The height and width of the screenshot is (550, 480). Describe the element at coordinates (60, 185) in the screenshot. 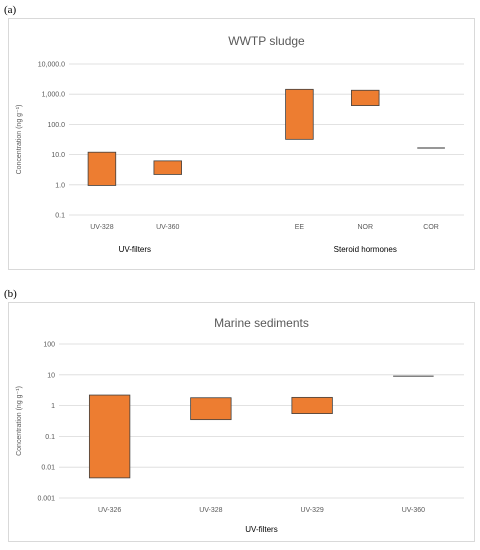

I see `chart-a-ytick-label: 1.0` at that location.